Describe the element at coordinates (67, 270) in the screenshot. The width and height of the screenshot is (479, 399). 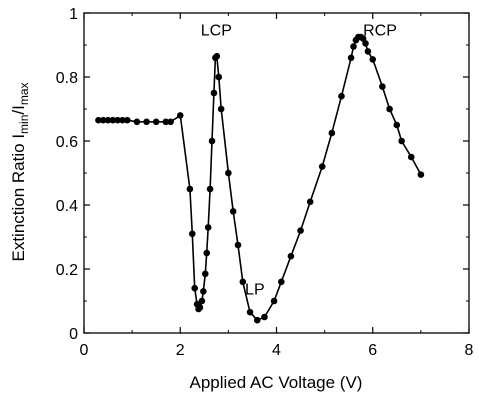
I see `y-tick-label: 0.2` at that location.